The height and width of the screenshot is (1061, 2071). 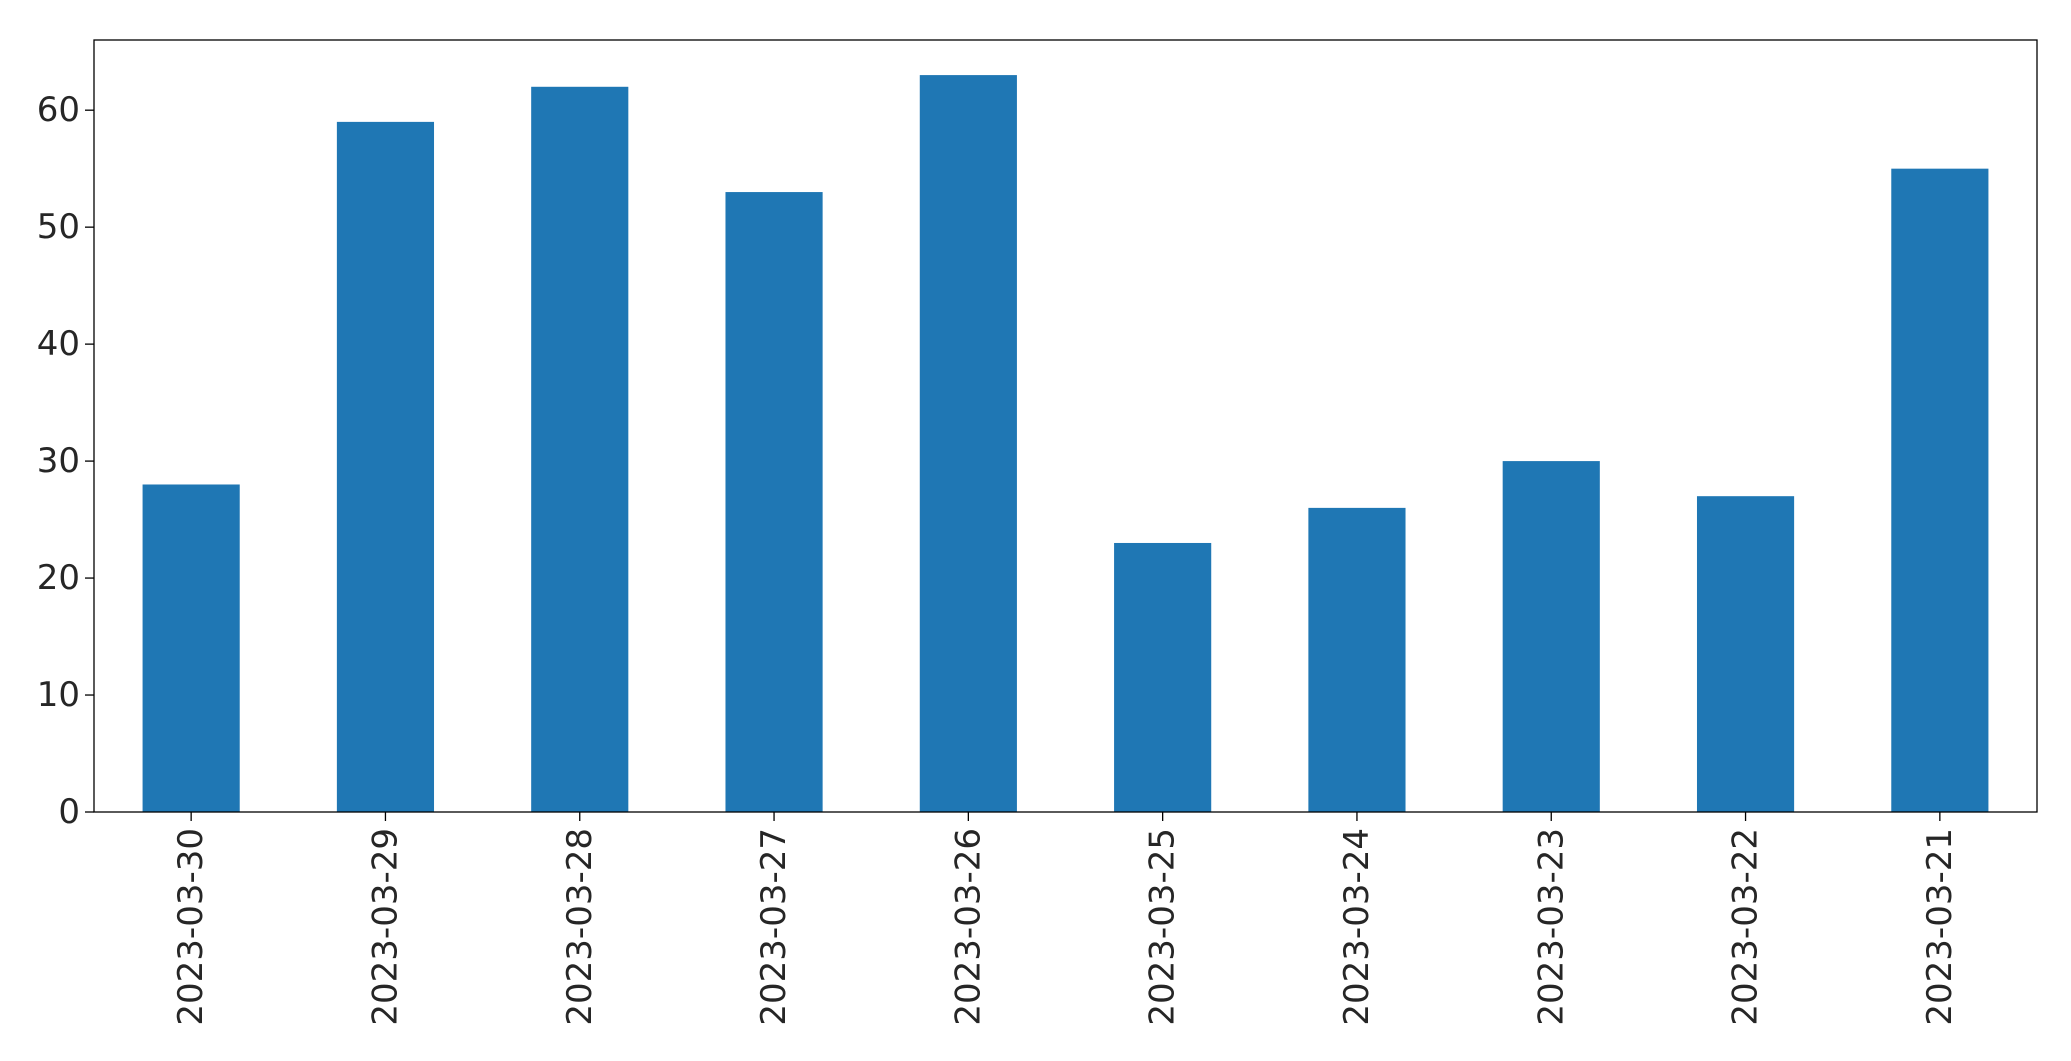 I want to click on x-tick-label: 2023-03-29, so click(x=385, y=927).